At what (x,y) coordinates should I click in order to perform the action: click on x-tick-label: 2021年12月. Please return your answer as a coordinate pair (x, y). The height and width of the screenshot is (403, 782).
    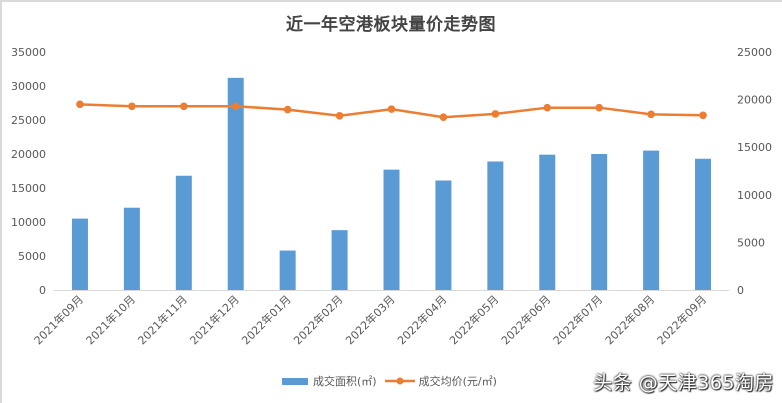
    Looking at the image, I should click on (214, 319).